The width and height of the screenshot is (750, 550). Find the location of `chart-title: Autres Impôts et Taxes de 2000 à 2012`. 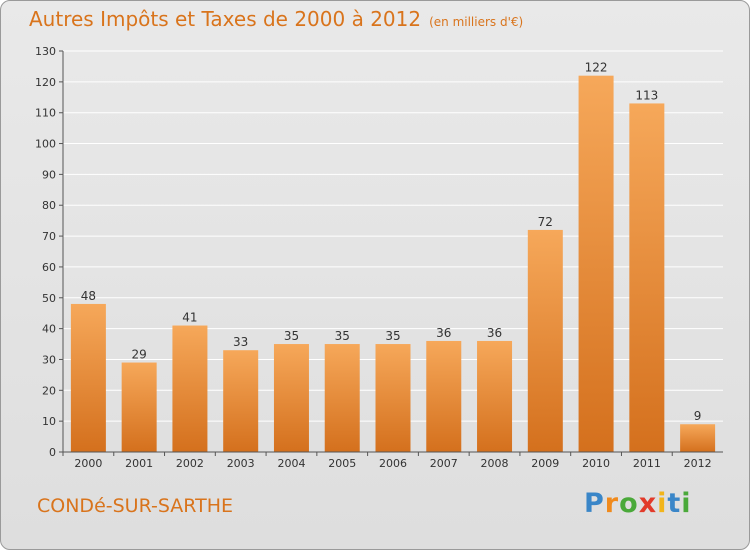

chart-title: Autres Impôts et Taxes de 2000 à 2012 is located at coordinates (225, 19).